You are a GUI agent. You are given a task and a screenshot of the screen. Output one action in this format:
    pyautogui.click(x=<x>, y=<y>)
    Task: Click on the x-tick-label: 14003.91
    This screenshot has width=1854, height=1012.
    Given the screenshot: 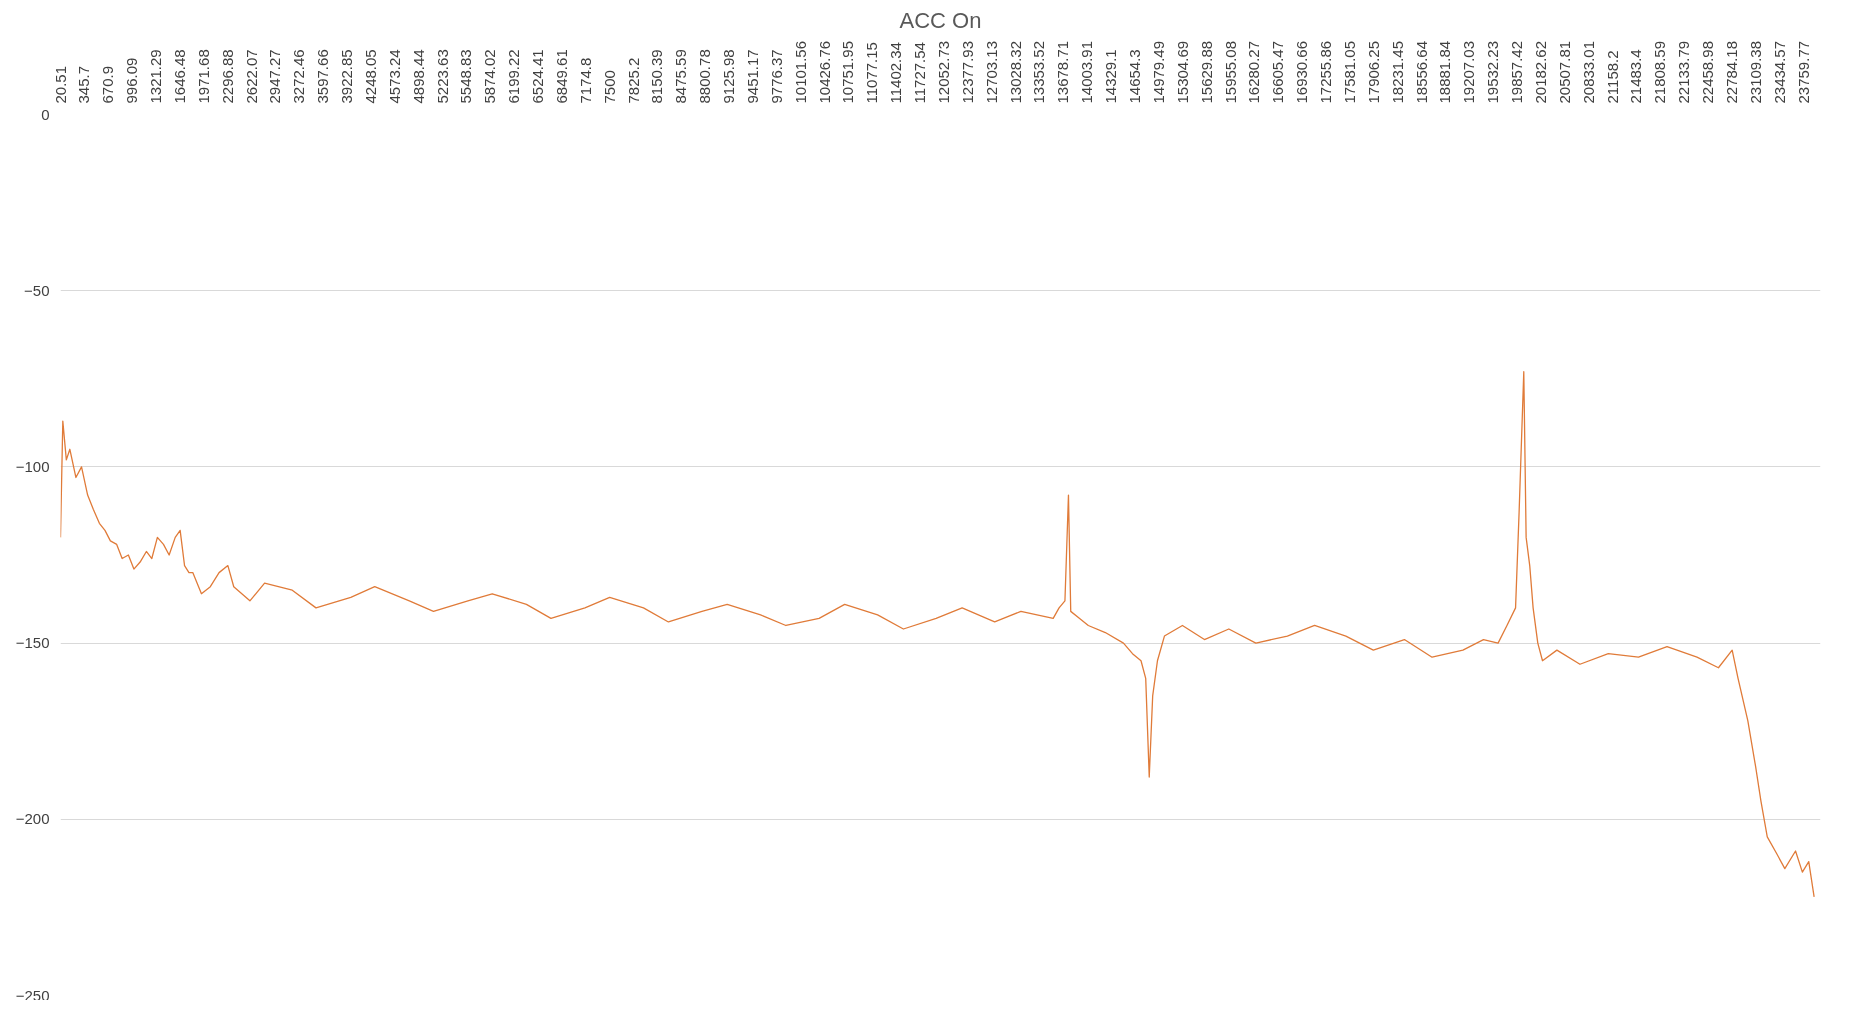 What is the action you would take?
    pyautogui.click(x=1087, y=72)
    